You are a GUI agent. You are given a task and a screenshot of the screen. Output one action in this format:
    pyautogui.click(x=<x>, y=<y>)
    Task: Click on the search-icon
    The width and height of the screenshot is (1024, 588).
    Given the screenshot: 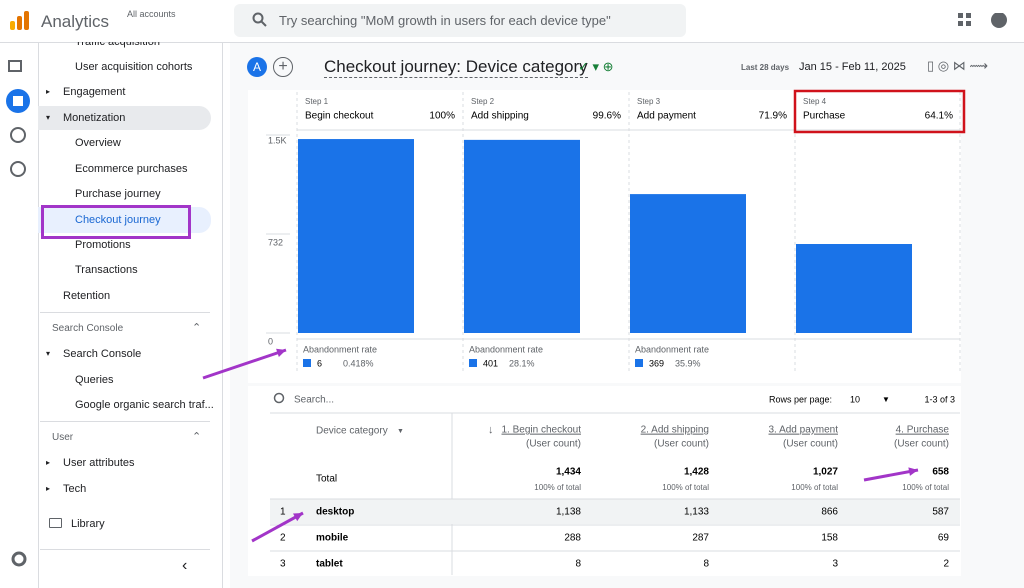 What is the action you would take?
    pyautogui.click(x=259, y=19)
    